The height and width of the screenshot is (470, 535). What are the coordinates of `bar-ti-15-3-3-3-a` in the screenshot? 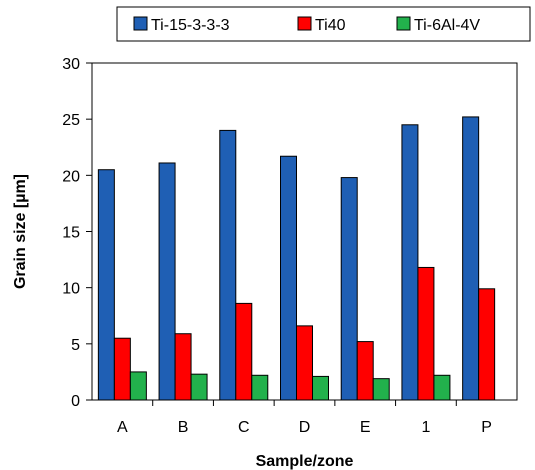 It's located at (106, 285).